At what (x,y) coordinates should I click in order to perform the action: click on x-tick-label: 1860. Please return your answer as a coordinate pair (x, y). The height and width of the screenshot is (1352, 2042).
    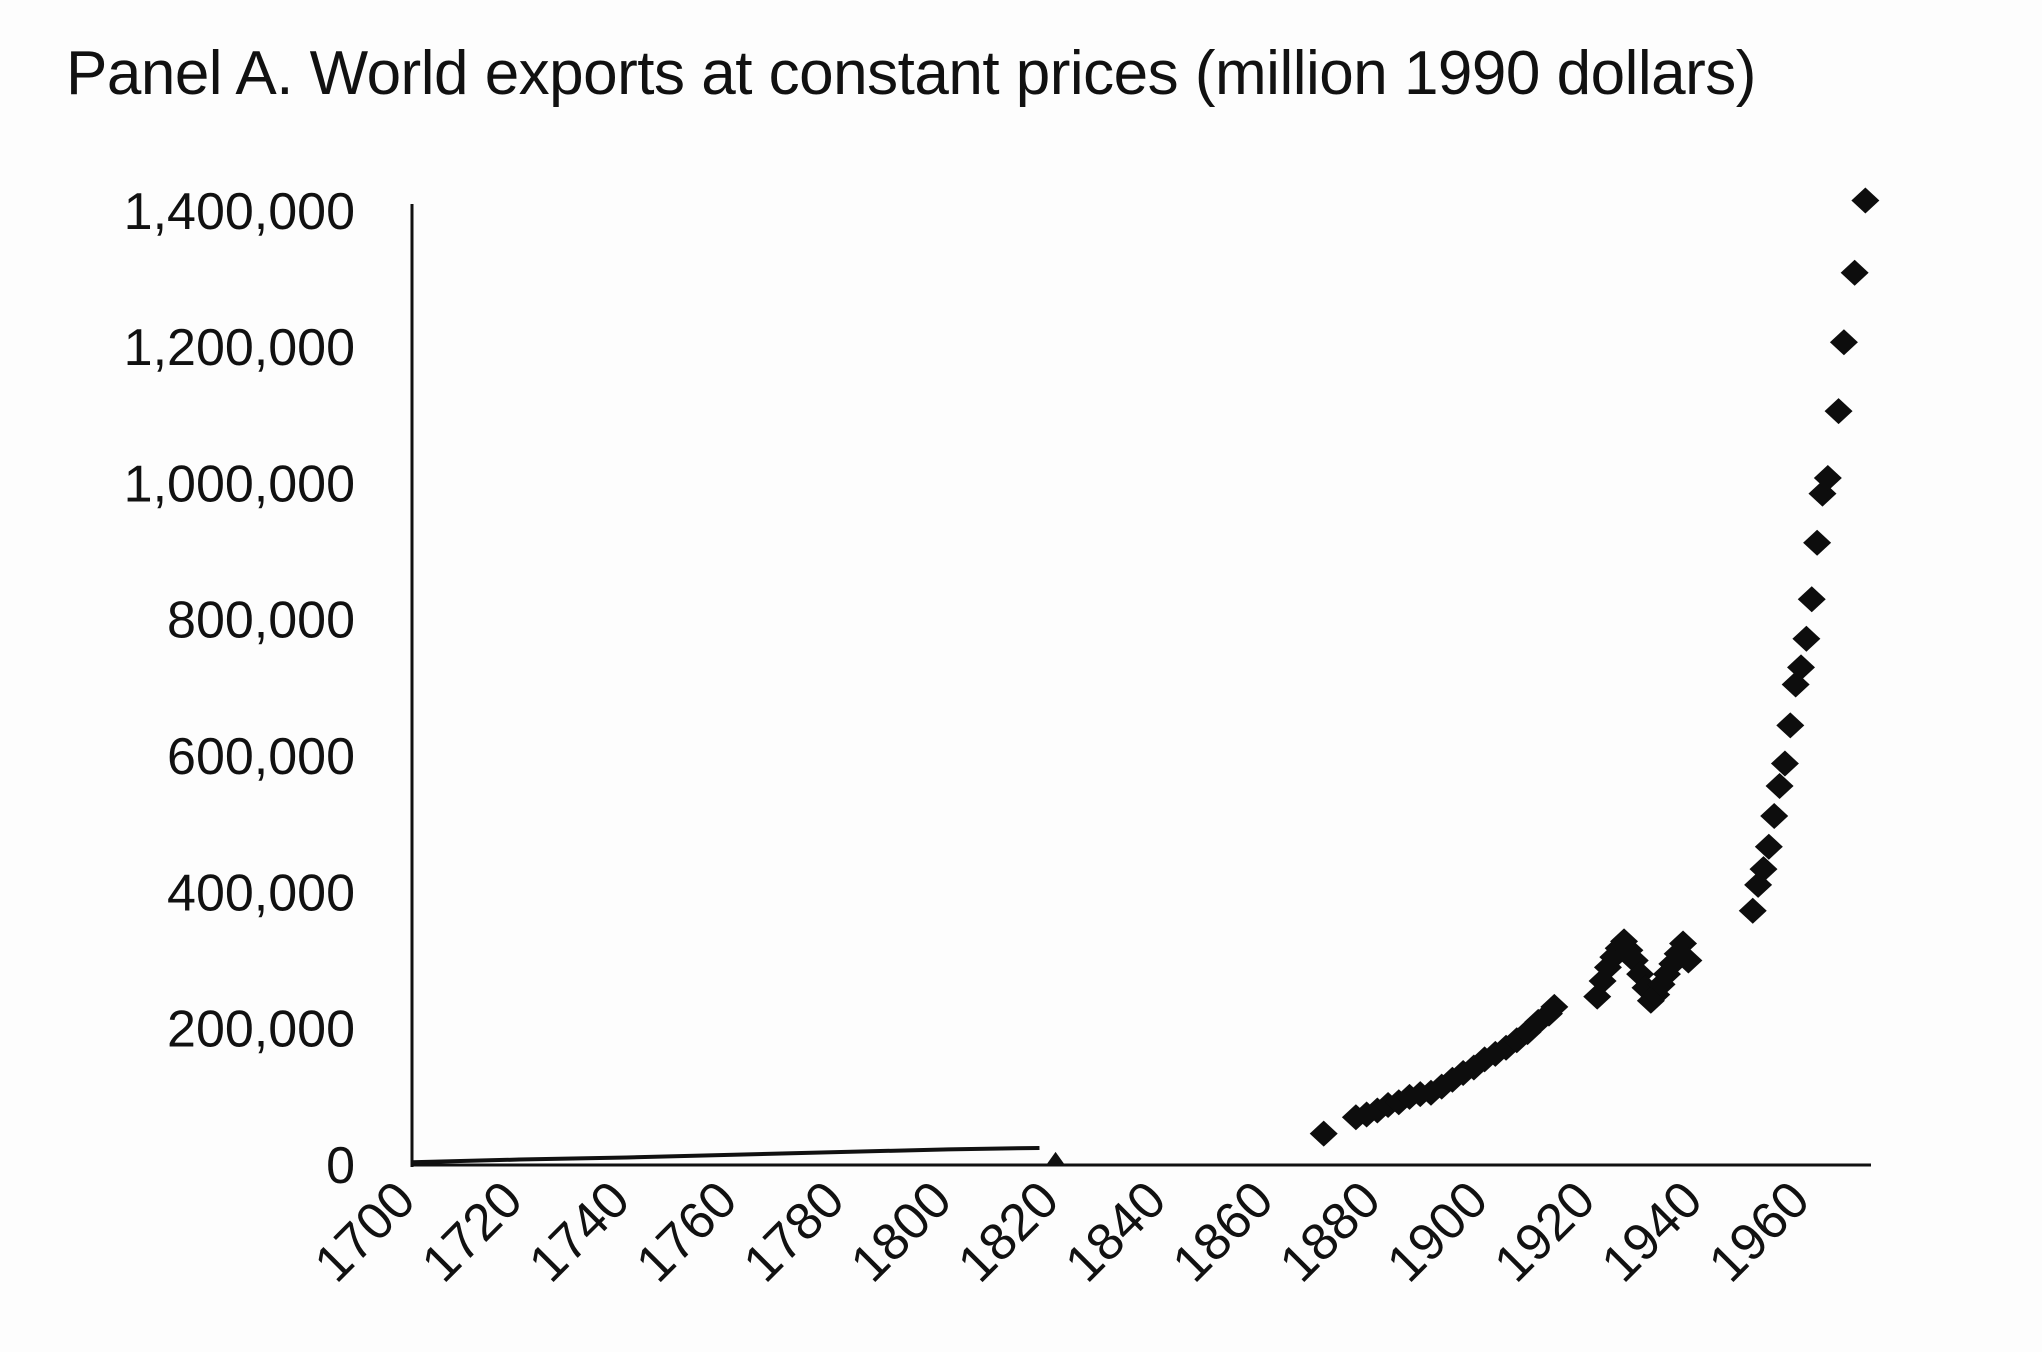
    Looking at the image, I should click on (1223, 1231).